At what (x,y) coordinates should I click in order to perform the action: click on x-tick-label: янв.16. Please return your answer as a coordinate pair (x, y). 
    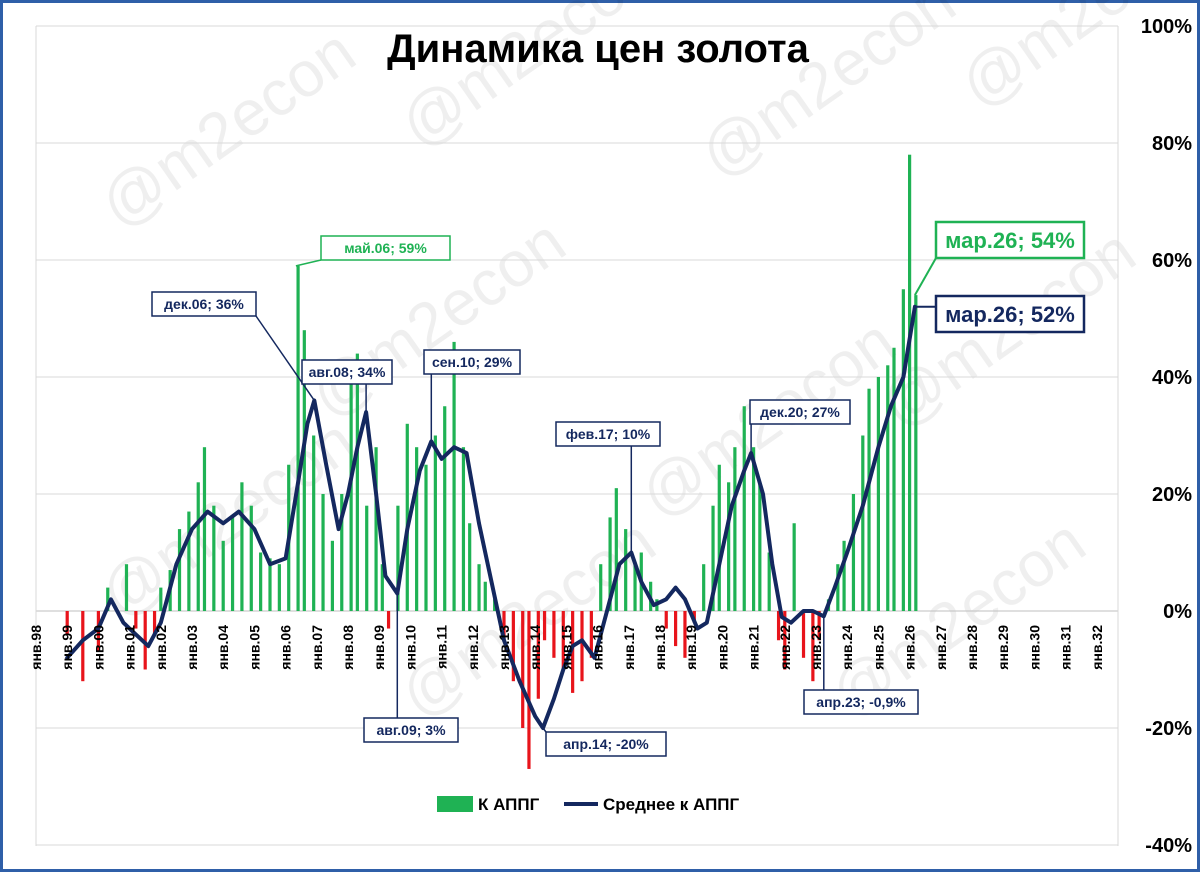
    Looking at the image, I should click on (598, 647).